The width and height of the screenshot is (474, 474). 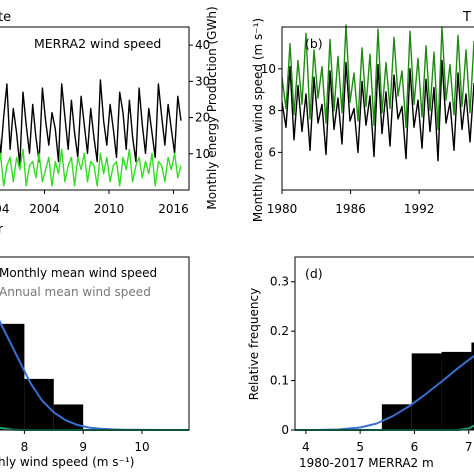 What do you see at coordinates (199, 99) in the screenshot?
I see `panel-a-right-y-ticks: 10 20 30 40` at bounding box center [199, 99].